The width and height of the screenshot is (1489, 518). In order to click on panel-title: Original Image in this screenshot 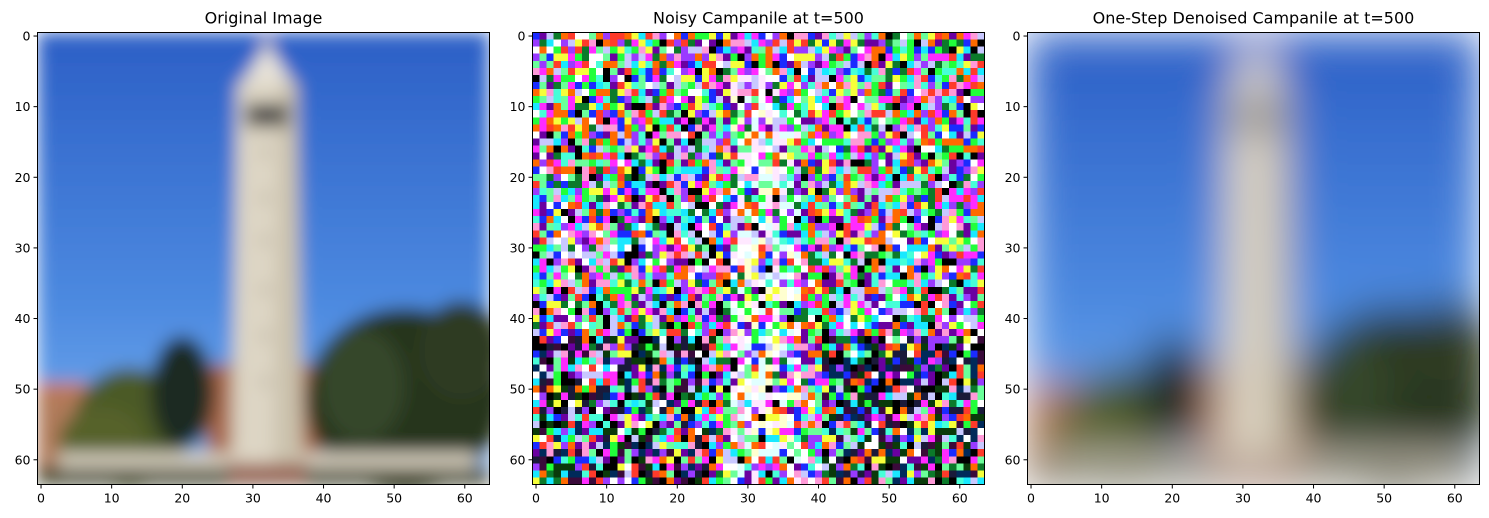, I will do `click(264, 18)`.